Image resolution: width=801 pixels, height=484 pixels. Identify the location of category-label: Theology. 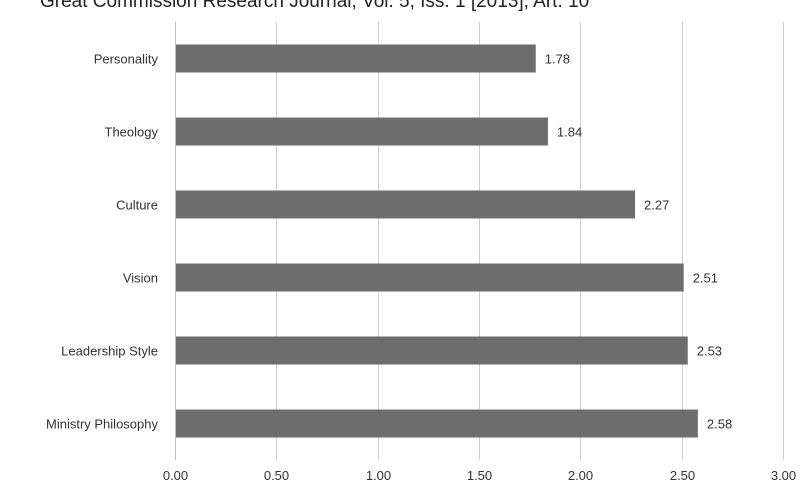
(132, 132).